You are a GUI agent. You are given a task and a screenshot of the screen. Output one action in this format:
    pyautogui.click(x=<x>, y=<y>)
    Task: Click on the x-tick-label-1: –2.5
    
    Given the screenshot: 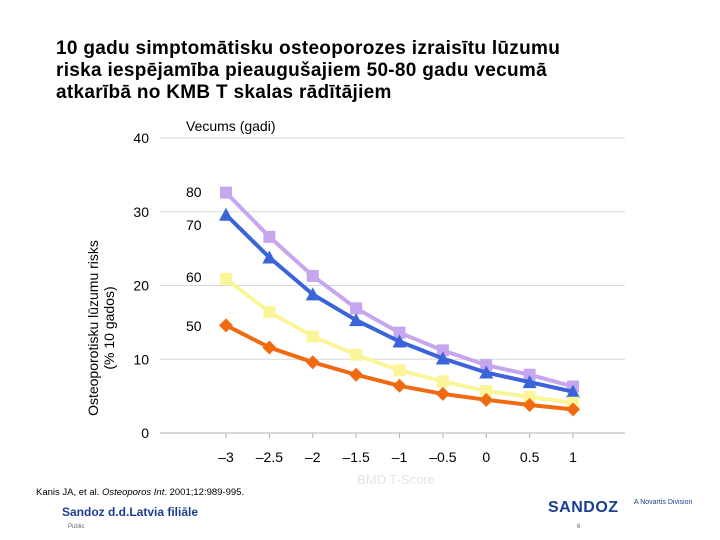 What is the action you would take?
    pyautogui.click(x=269, y=457)
    